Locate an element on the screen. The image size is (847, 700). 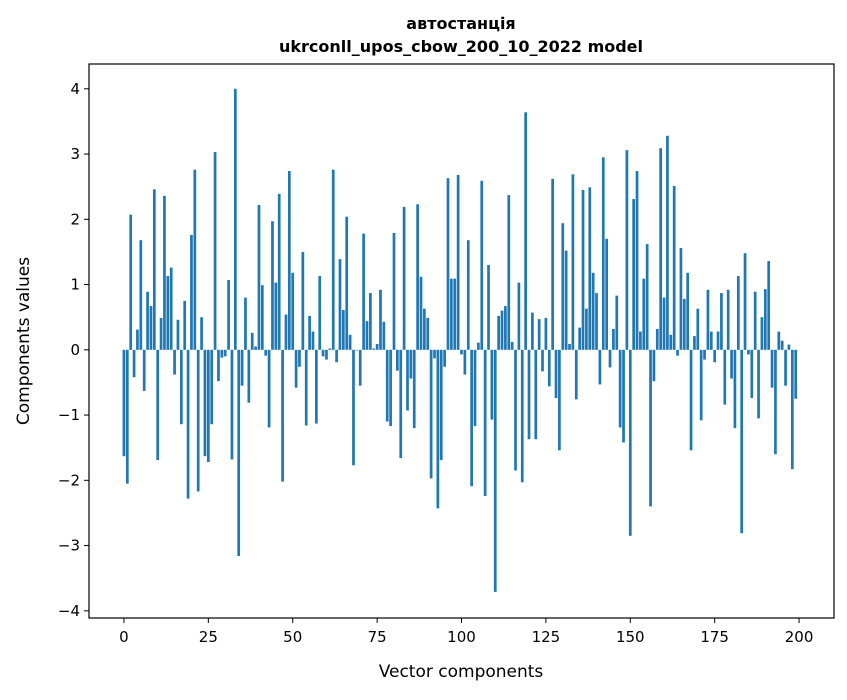
x-tick-label: 75 is located at coordinates (377, 637).